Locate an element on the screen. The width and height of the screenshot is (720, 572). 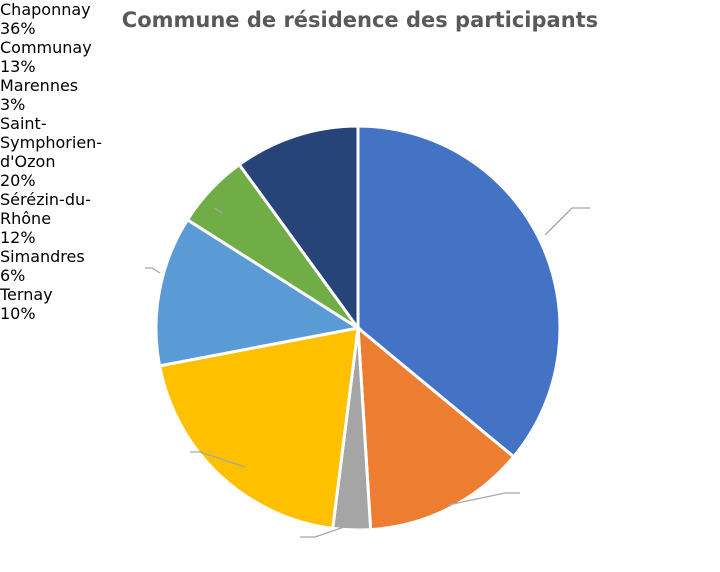
data-label: Simandres 6% is located at coordinates (60, 266).